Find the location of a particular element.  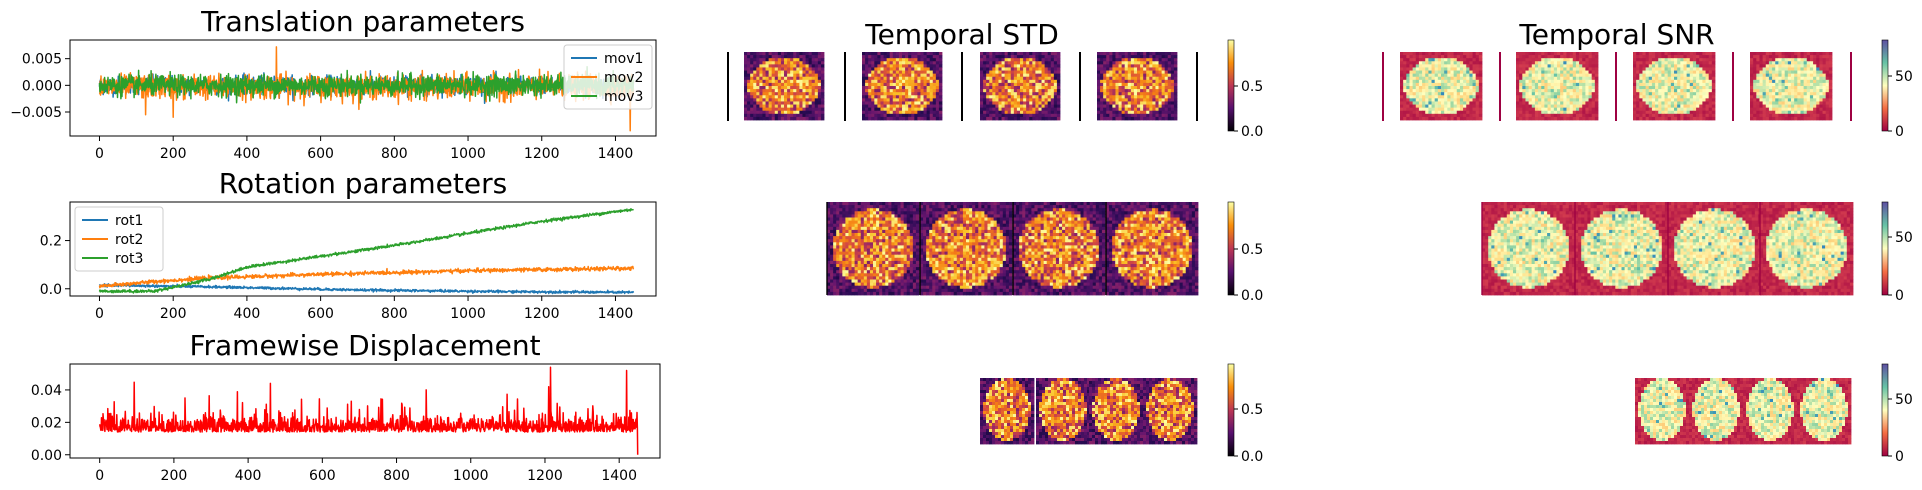

legend-label-mov2: mov2 is located at coordinates (623, 78).